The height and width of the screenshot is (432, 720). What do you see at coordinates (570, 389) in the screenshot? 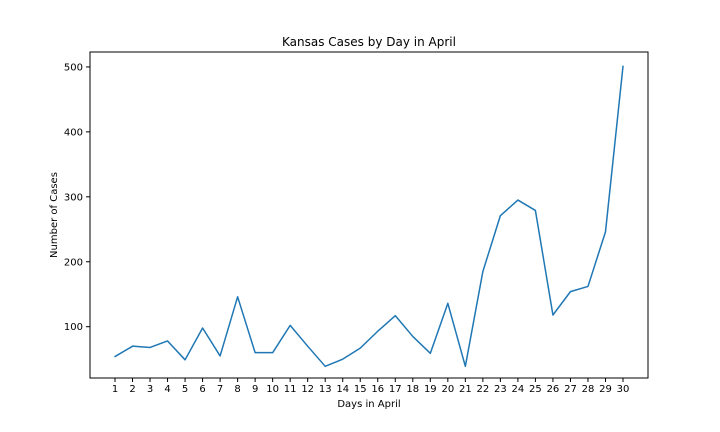
I see `x-tick-label: 27` at bounding box center [570, 389].